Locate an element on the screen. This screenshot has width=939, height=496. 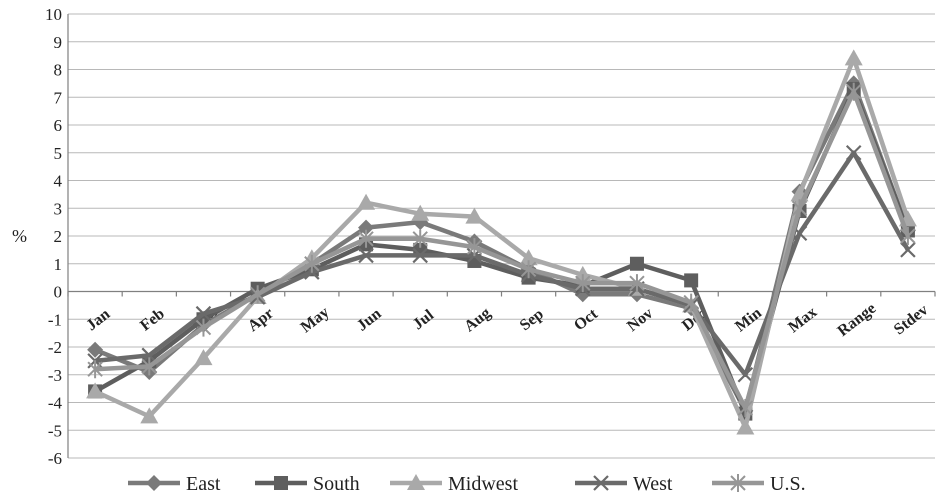
legend-item: East is located at coordinates (174, 484).